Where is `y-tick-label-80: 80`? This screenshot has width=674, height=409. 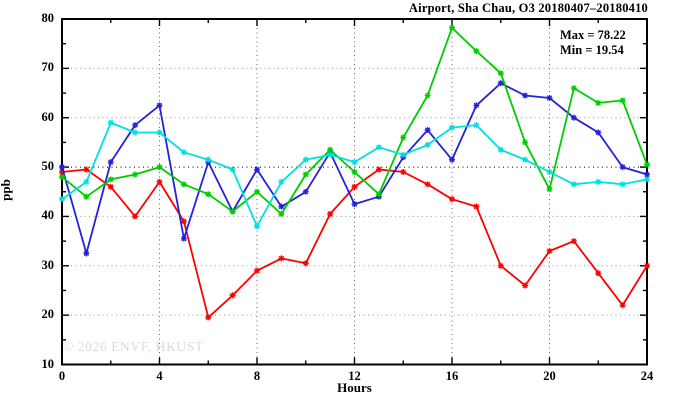 y-tick-label-80: 80 is located at coordinates (48, 18).